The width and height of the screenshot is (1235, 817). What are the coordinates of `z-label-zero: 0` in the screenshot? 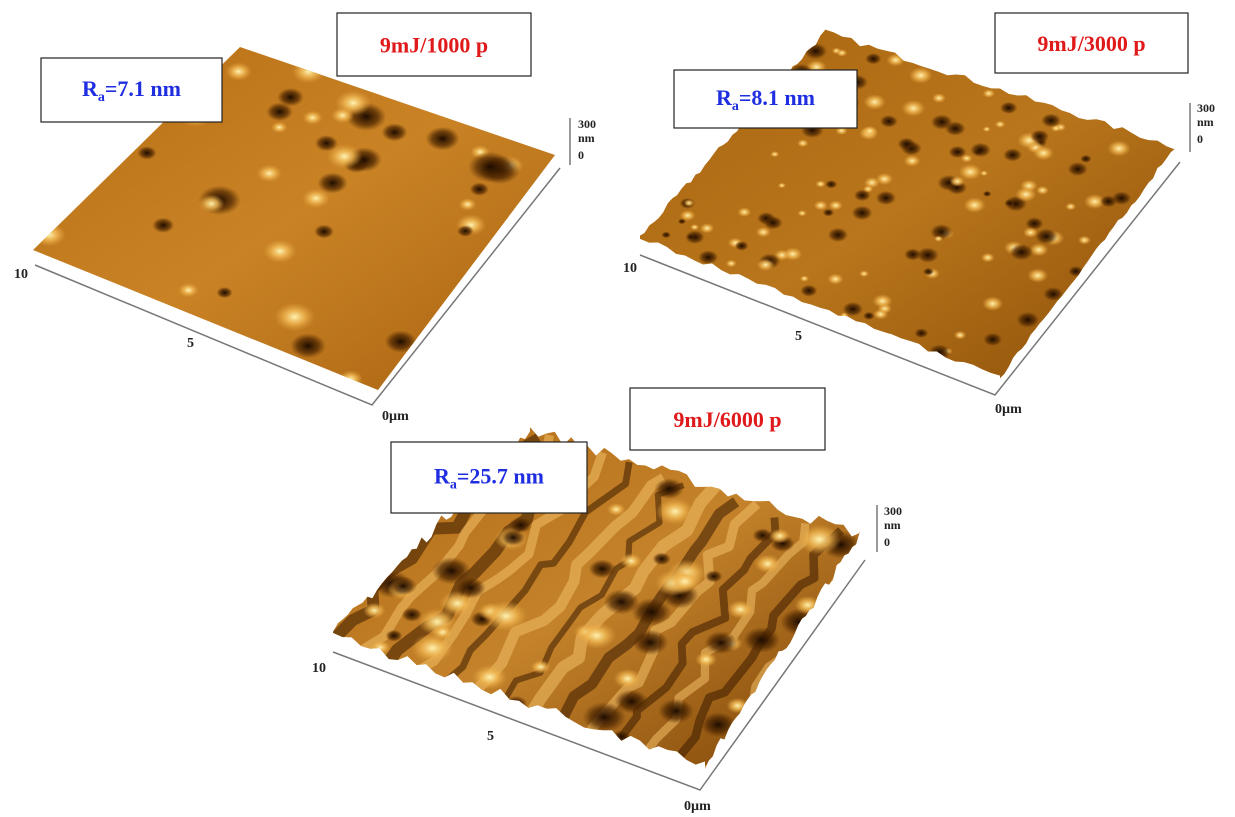 It's located at (1200, 139).